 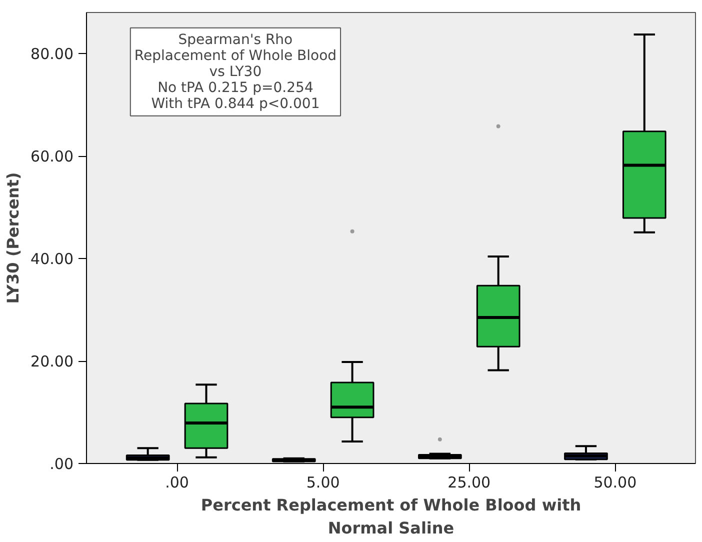 What do you see at coordinates (235, 40) in the screenshot?
I see `annotation: Spearman's Rho` at bounding box center [235, 40].